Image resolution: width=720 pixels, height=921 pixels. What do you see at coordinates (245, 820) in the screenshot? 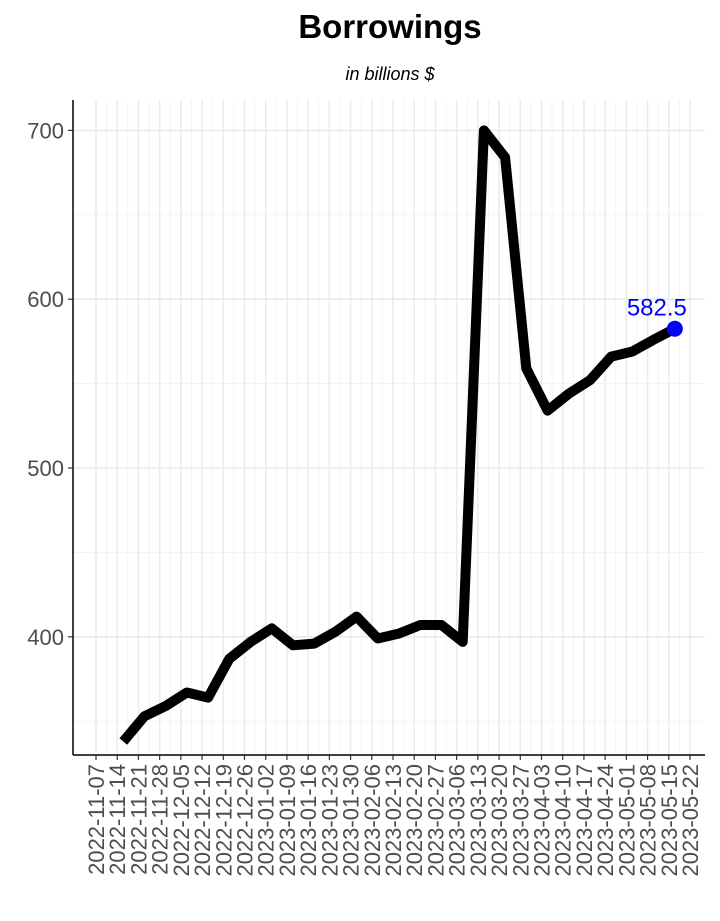
I see `x-tick-label: 2022-12-26` at bounding box center [245, 820].